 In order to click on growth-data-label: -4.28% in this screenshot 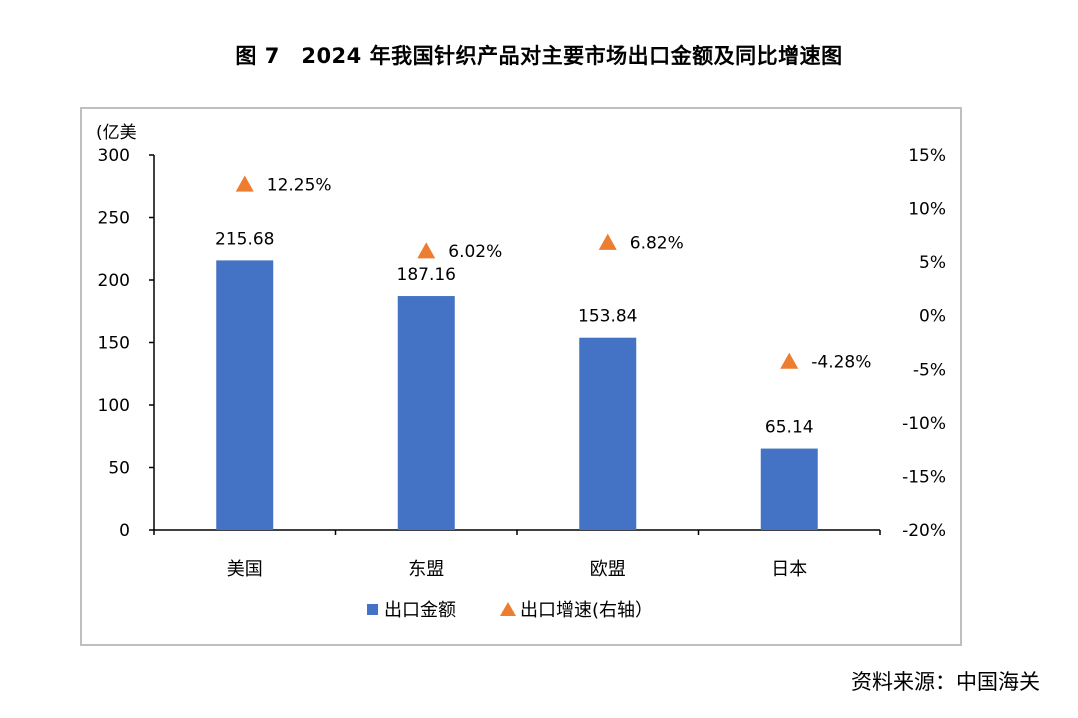, I will do `click(841, 363)`.